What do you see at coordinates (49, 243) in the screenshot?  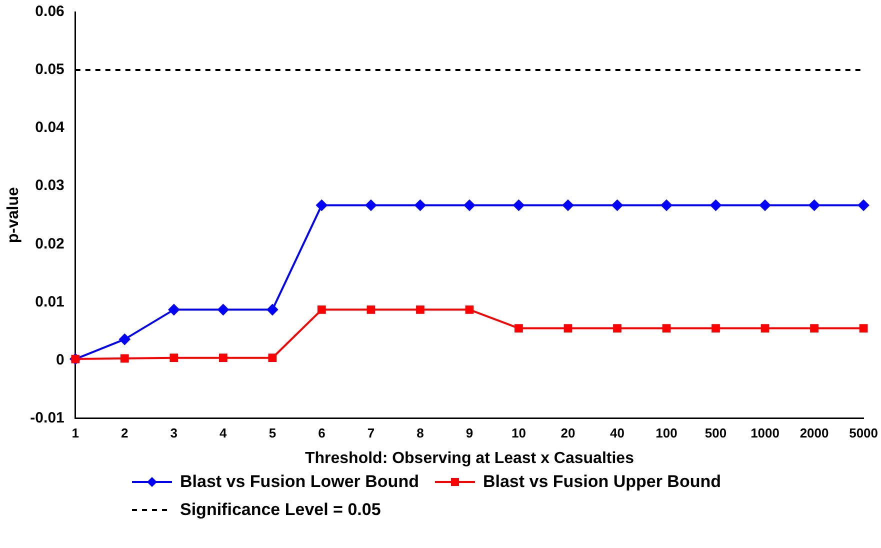 I see `y-tick-label: 0.02` at bounding box center [49, 243].